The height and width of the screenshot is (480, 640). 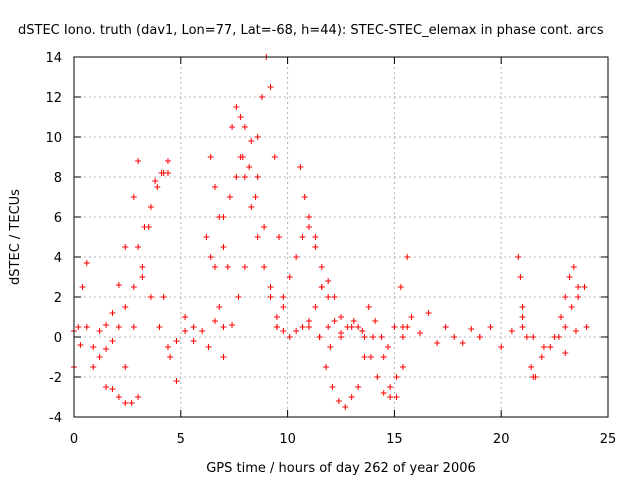 I want to click on y-tick-label: 8, so click(x=58, y=178).